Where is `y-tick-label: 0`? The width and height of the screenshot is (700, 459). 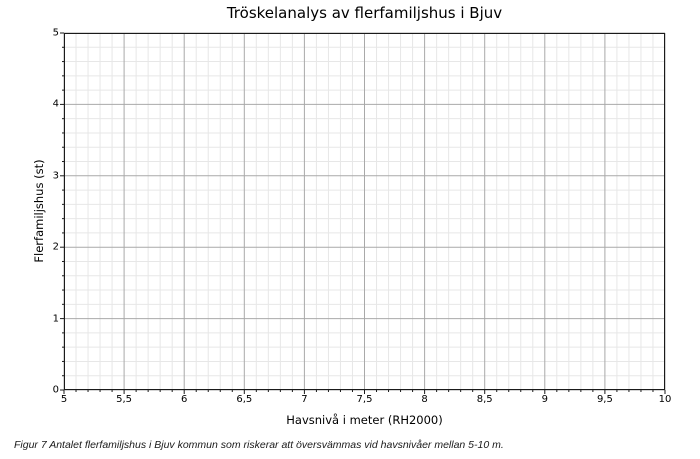
y-tick-label: 0 is located at coordinates (55, 390).